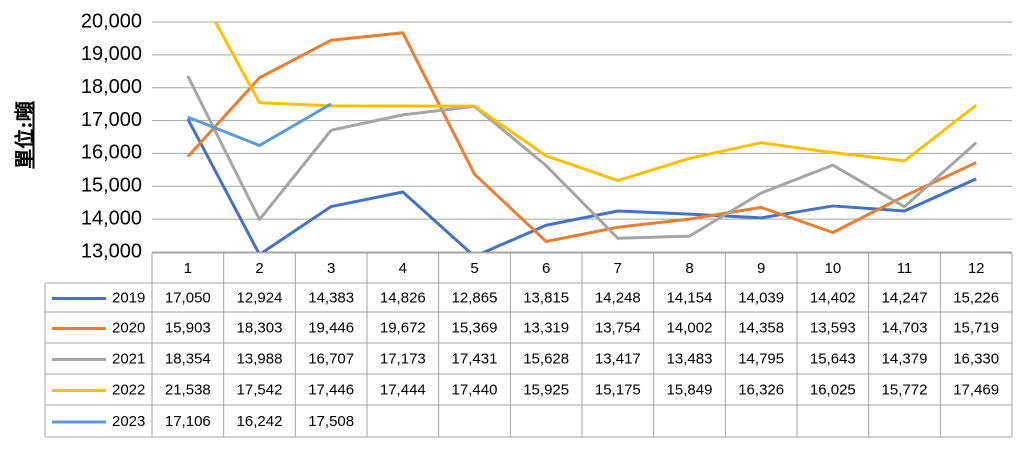 This screenshot has height=452, width=1024. What do you see at coordinates (403, 268) in the screenshot?
I see `x-tick-label: 4` at bounding box center [403, 268].